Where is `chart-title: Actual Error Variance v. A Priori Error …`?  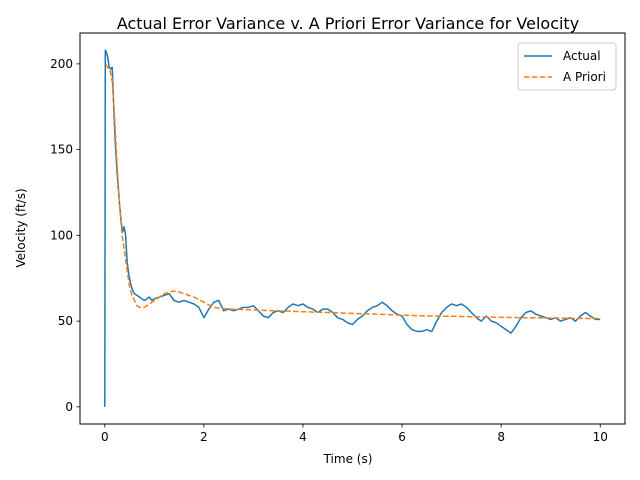 chart-title: Actual Error Variance v. A Priori Error … is located at coordinates (348, 23).